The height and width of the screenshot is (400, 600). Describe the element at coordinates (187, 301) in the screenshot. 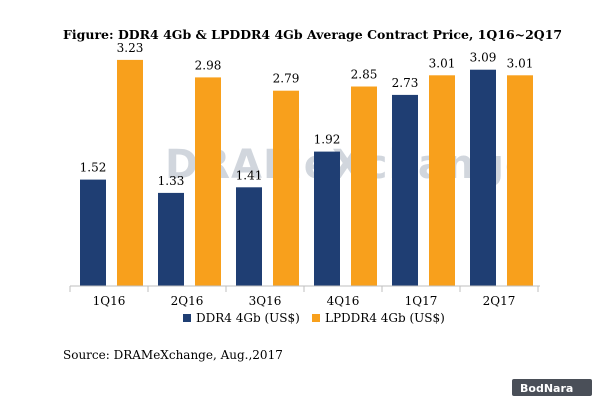

I see `x-tick-label: 2Q16` at that location.